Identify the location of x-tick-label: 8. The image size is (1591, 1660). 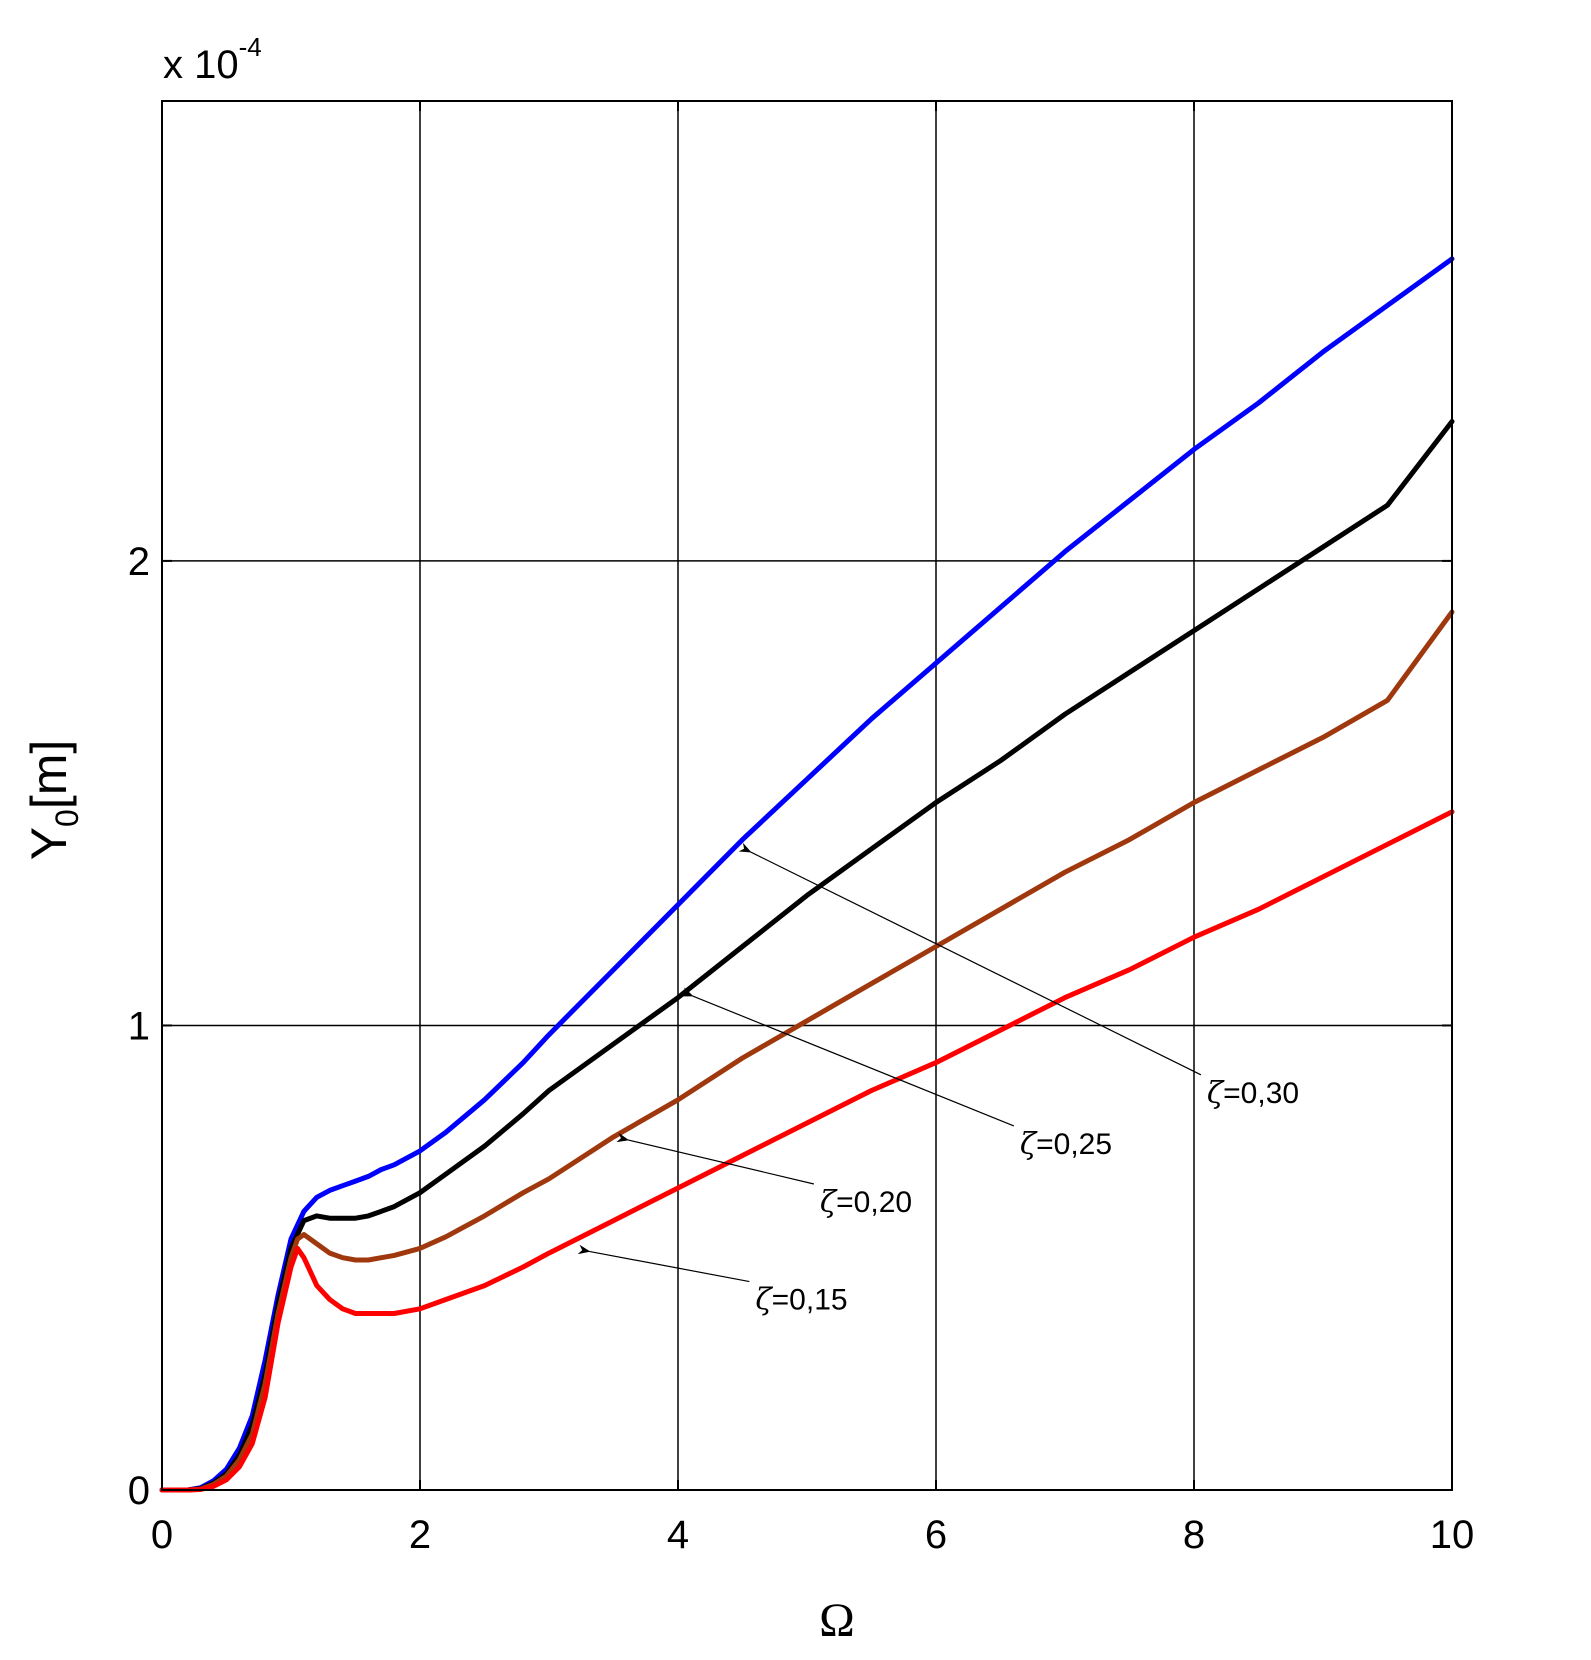
(1194, 1535).